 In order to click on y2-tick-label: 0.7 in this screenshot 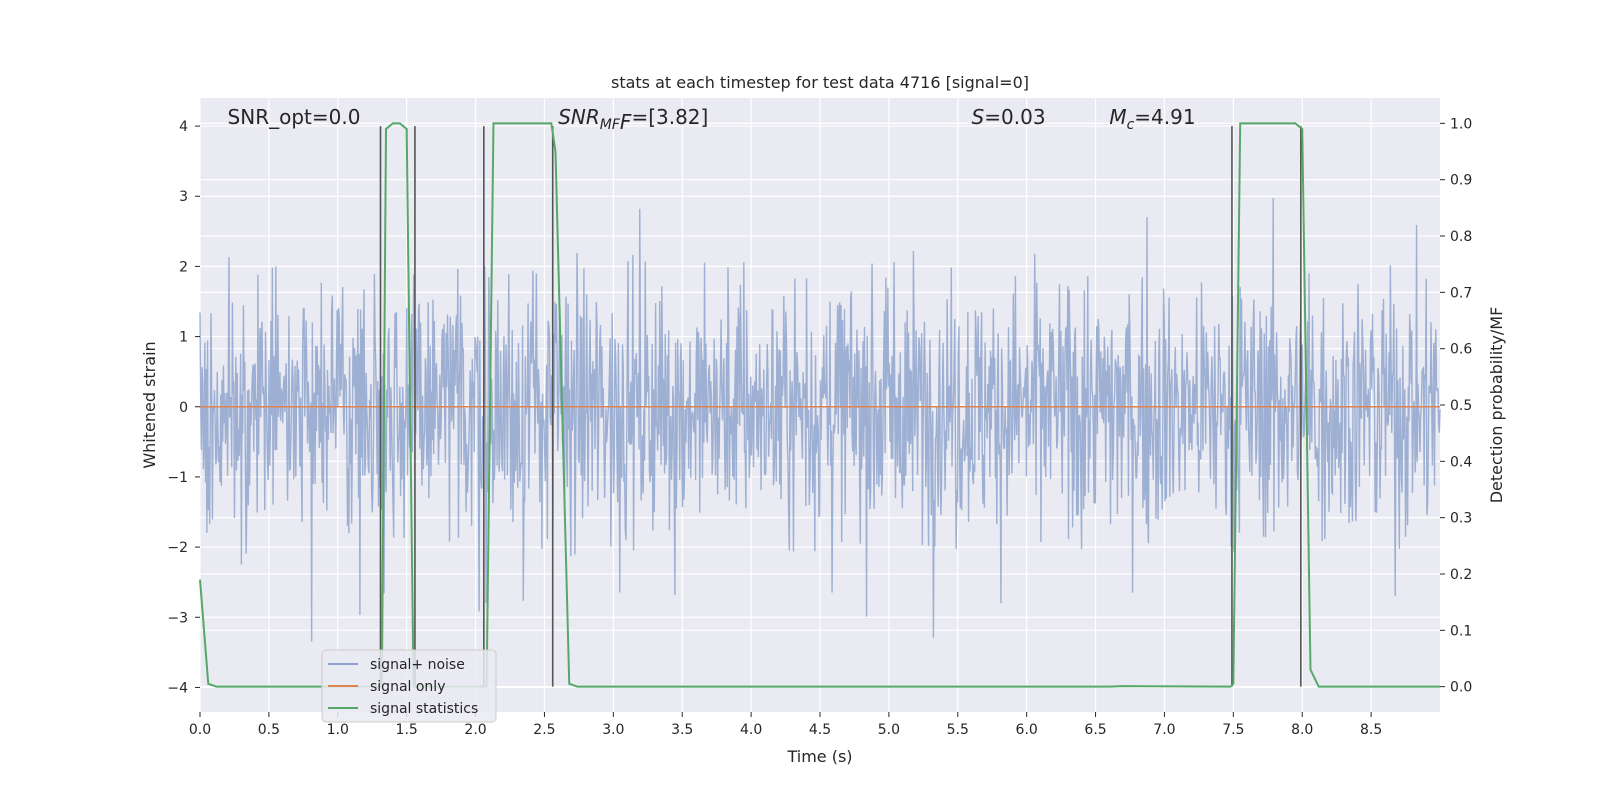, I will do `click(1461, 293)`.